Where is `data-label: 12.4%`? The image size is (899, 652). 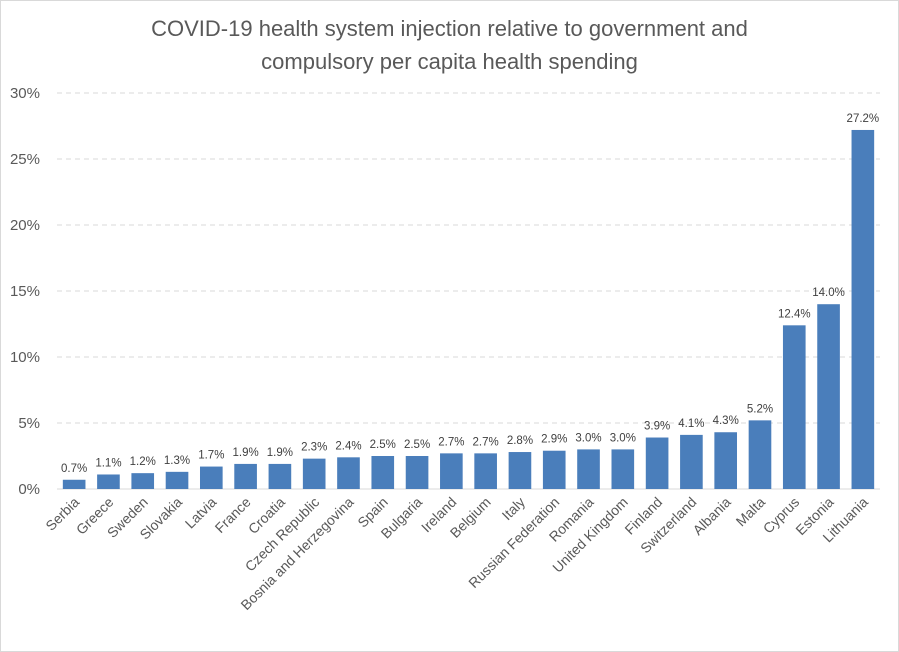 data-label: 12.4% is located at coordinates (794, 314).